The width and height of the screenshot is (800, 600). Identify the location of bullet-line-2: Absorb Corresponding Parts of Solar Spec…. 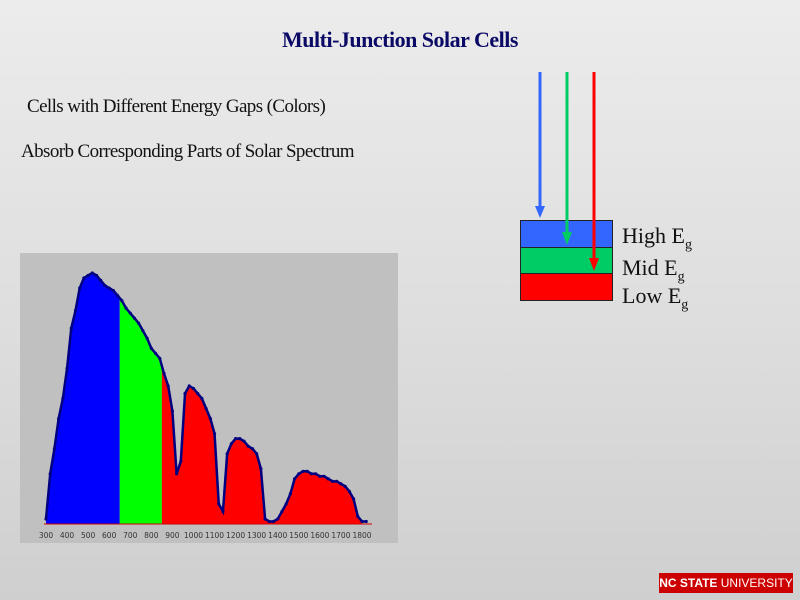
(188, 151).